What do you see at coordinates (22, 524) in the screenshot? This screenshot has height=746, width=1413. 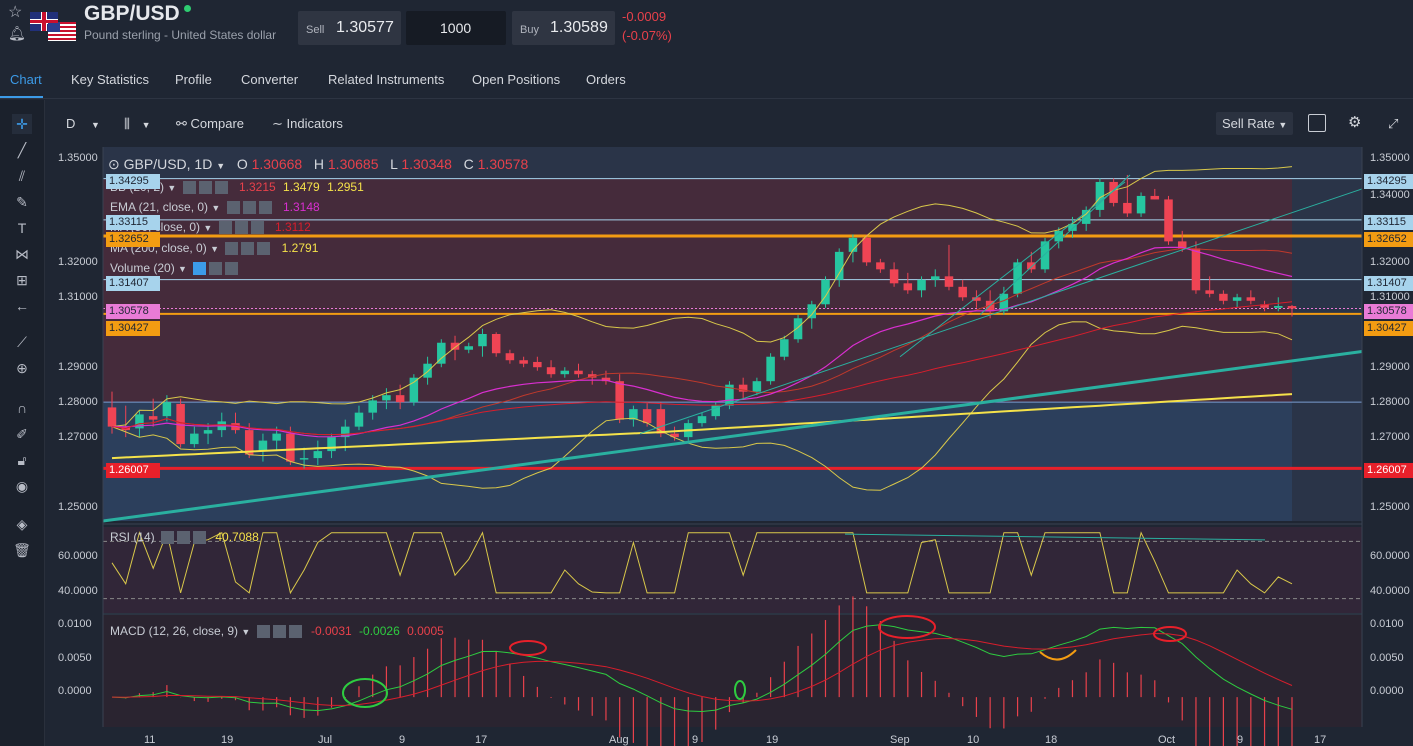 I see `layers-icon: ◈` at bounding box center [22, 524].